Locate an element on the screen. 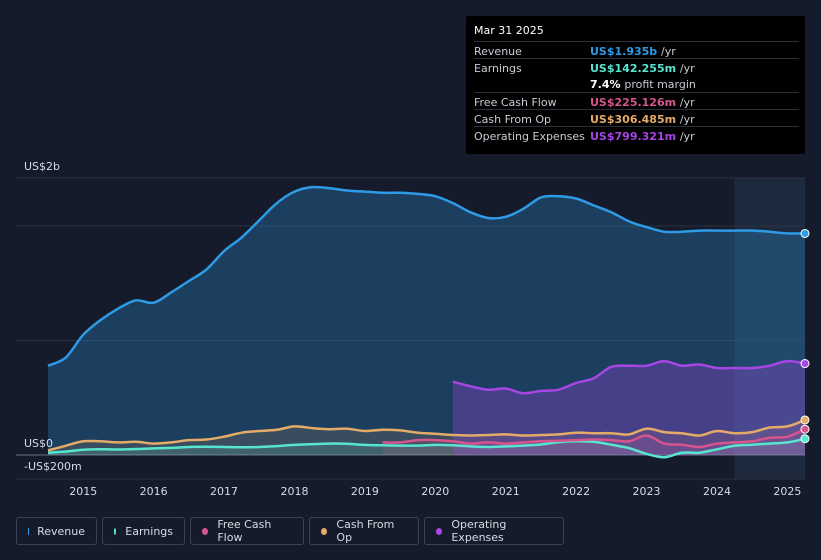  free-cash-flow-end-point is located at coordinates (805, 429).